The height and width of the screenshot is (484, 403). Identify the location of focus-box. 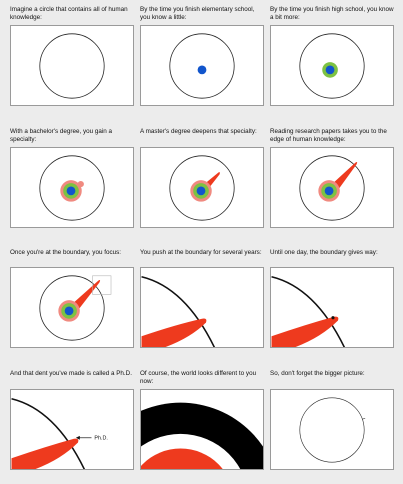
(102, 285).